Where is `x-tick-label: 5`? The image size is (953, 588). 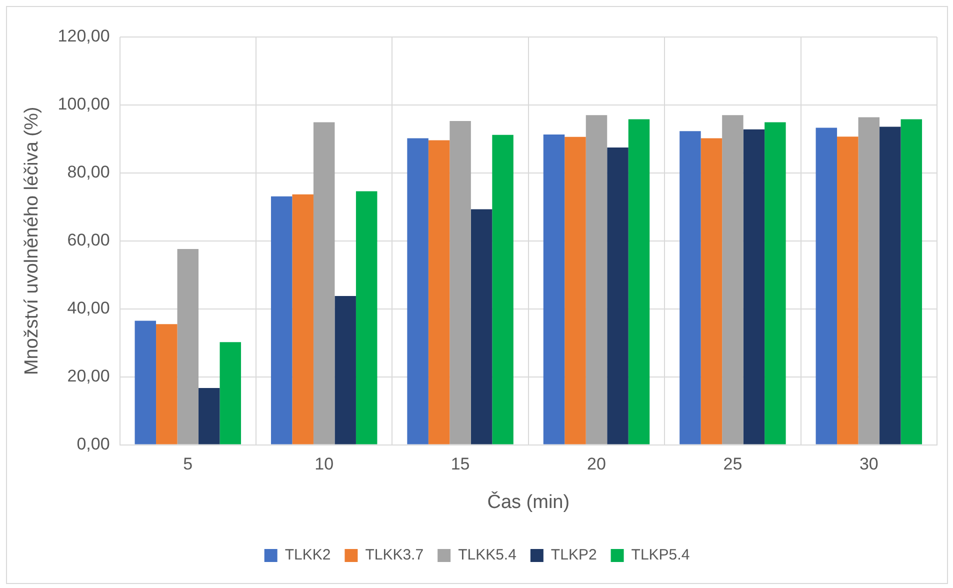
x-tick-label: 5 is located at coordinates (188, 464).